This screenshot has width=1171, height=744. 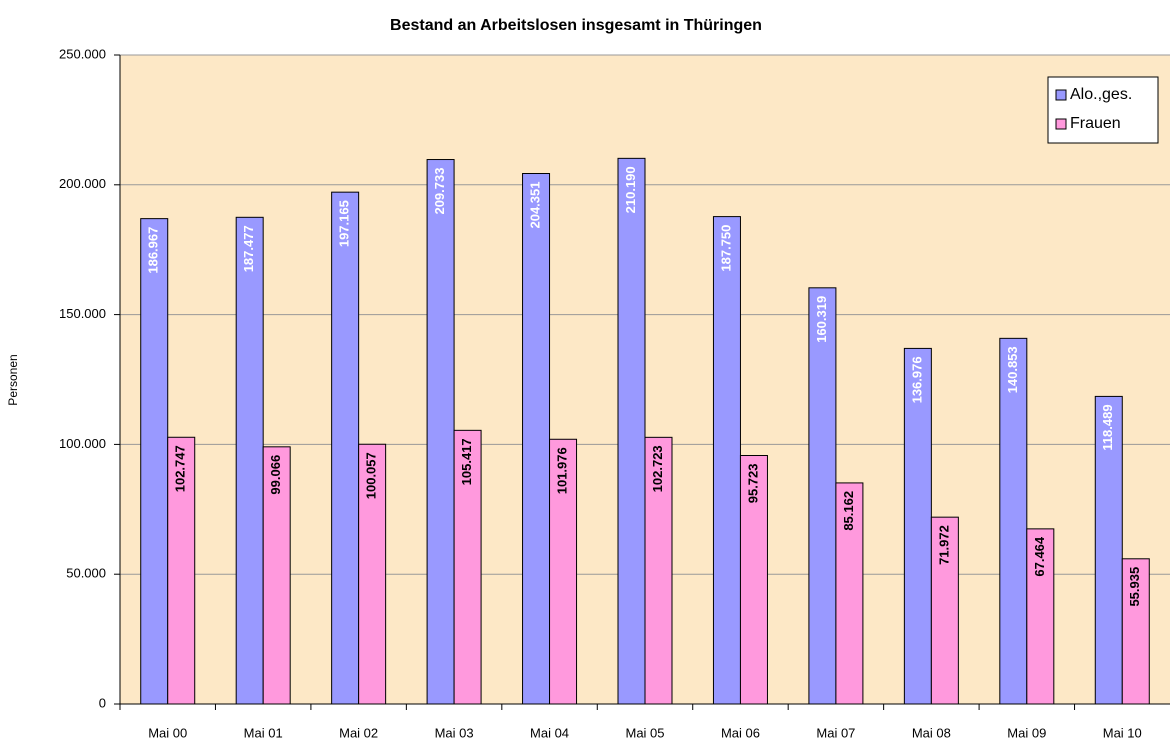 What do you see at coordinates (180, 468) in the screenshot?
I see `value-label: 102.747` at bounding box center [180, 468].